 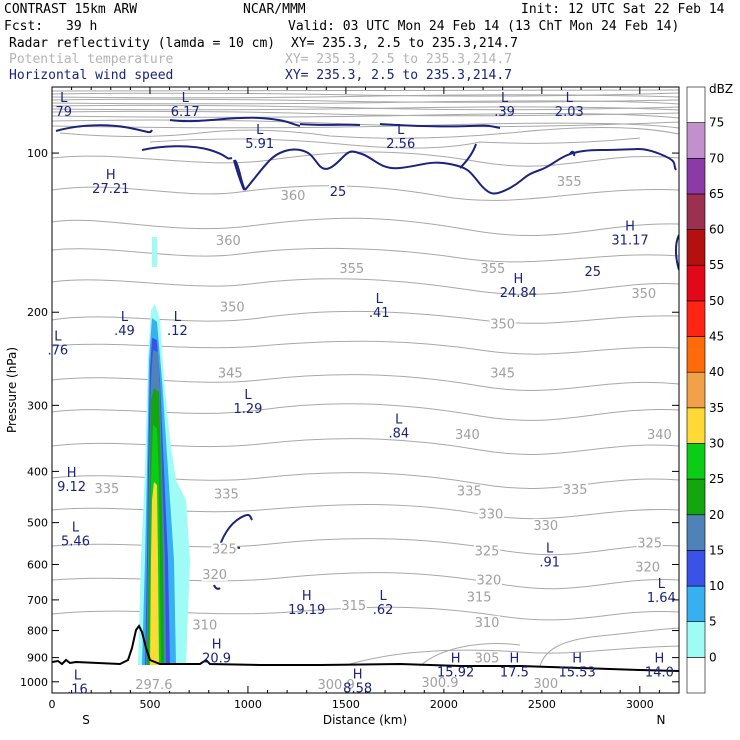 I want to click on y-tick-label: 300, so click(x=37, y=405).